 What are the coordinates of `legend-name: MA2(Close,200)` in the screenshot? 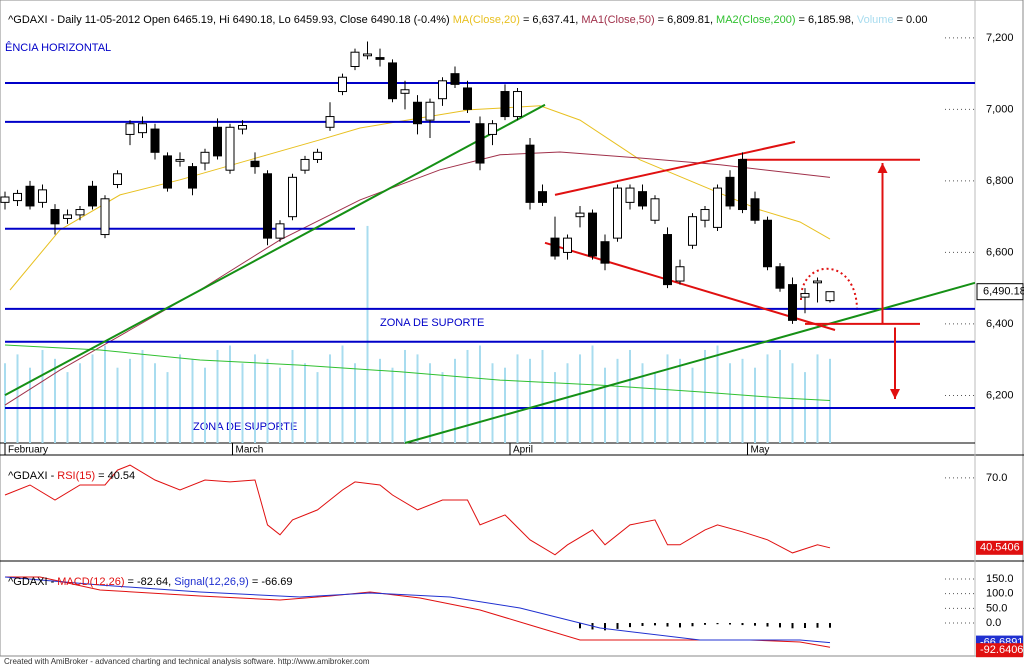 It's located at (756, 20).